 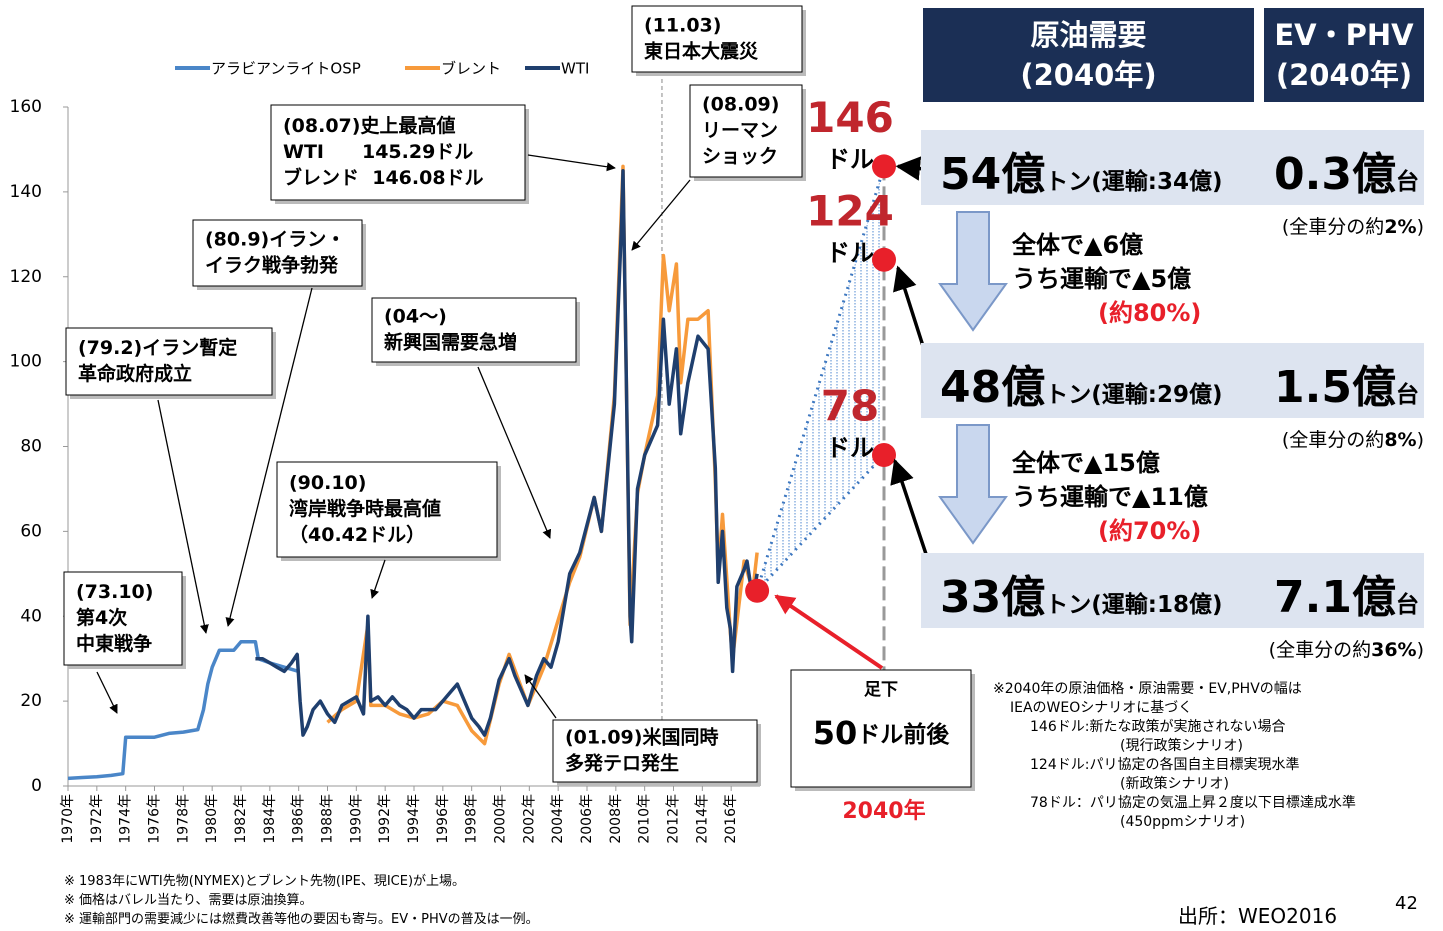 What do you see at coordinates (911, 512) in the screenshot?
I see `scenario-arrow` at bounding box center [911, 512].